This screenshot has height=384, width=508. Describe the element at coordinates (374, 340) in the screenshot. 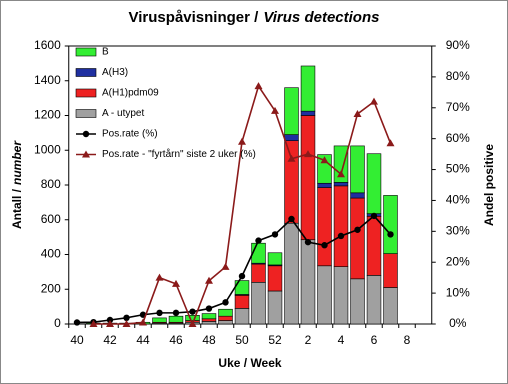

I see `x-tick-label: 6` at that location.